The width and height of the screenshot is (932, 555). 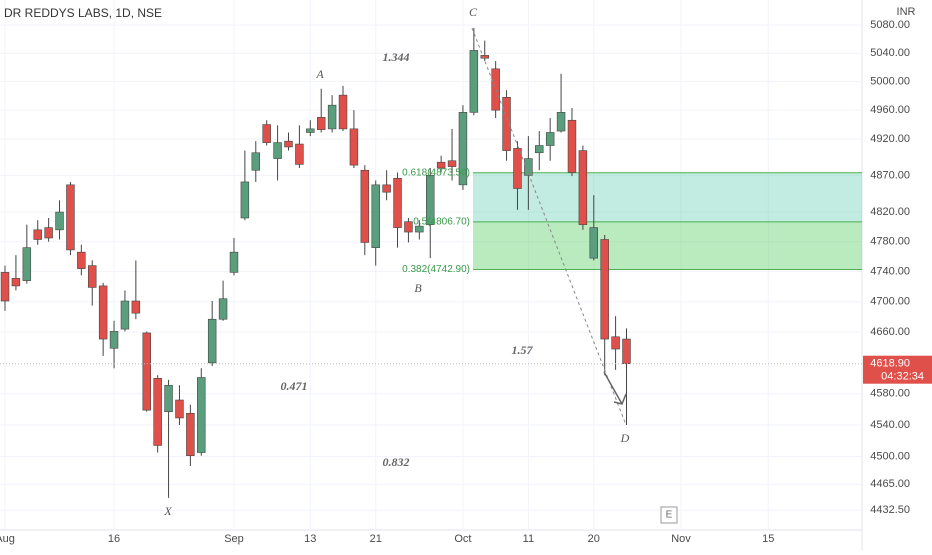 What do you see at coordinates (114, 539) in the screenshot?
I see `x-tick-label: 16` at bounding box center [114, 539].